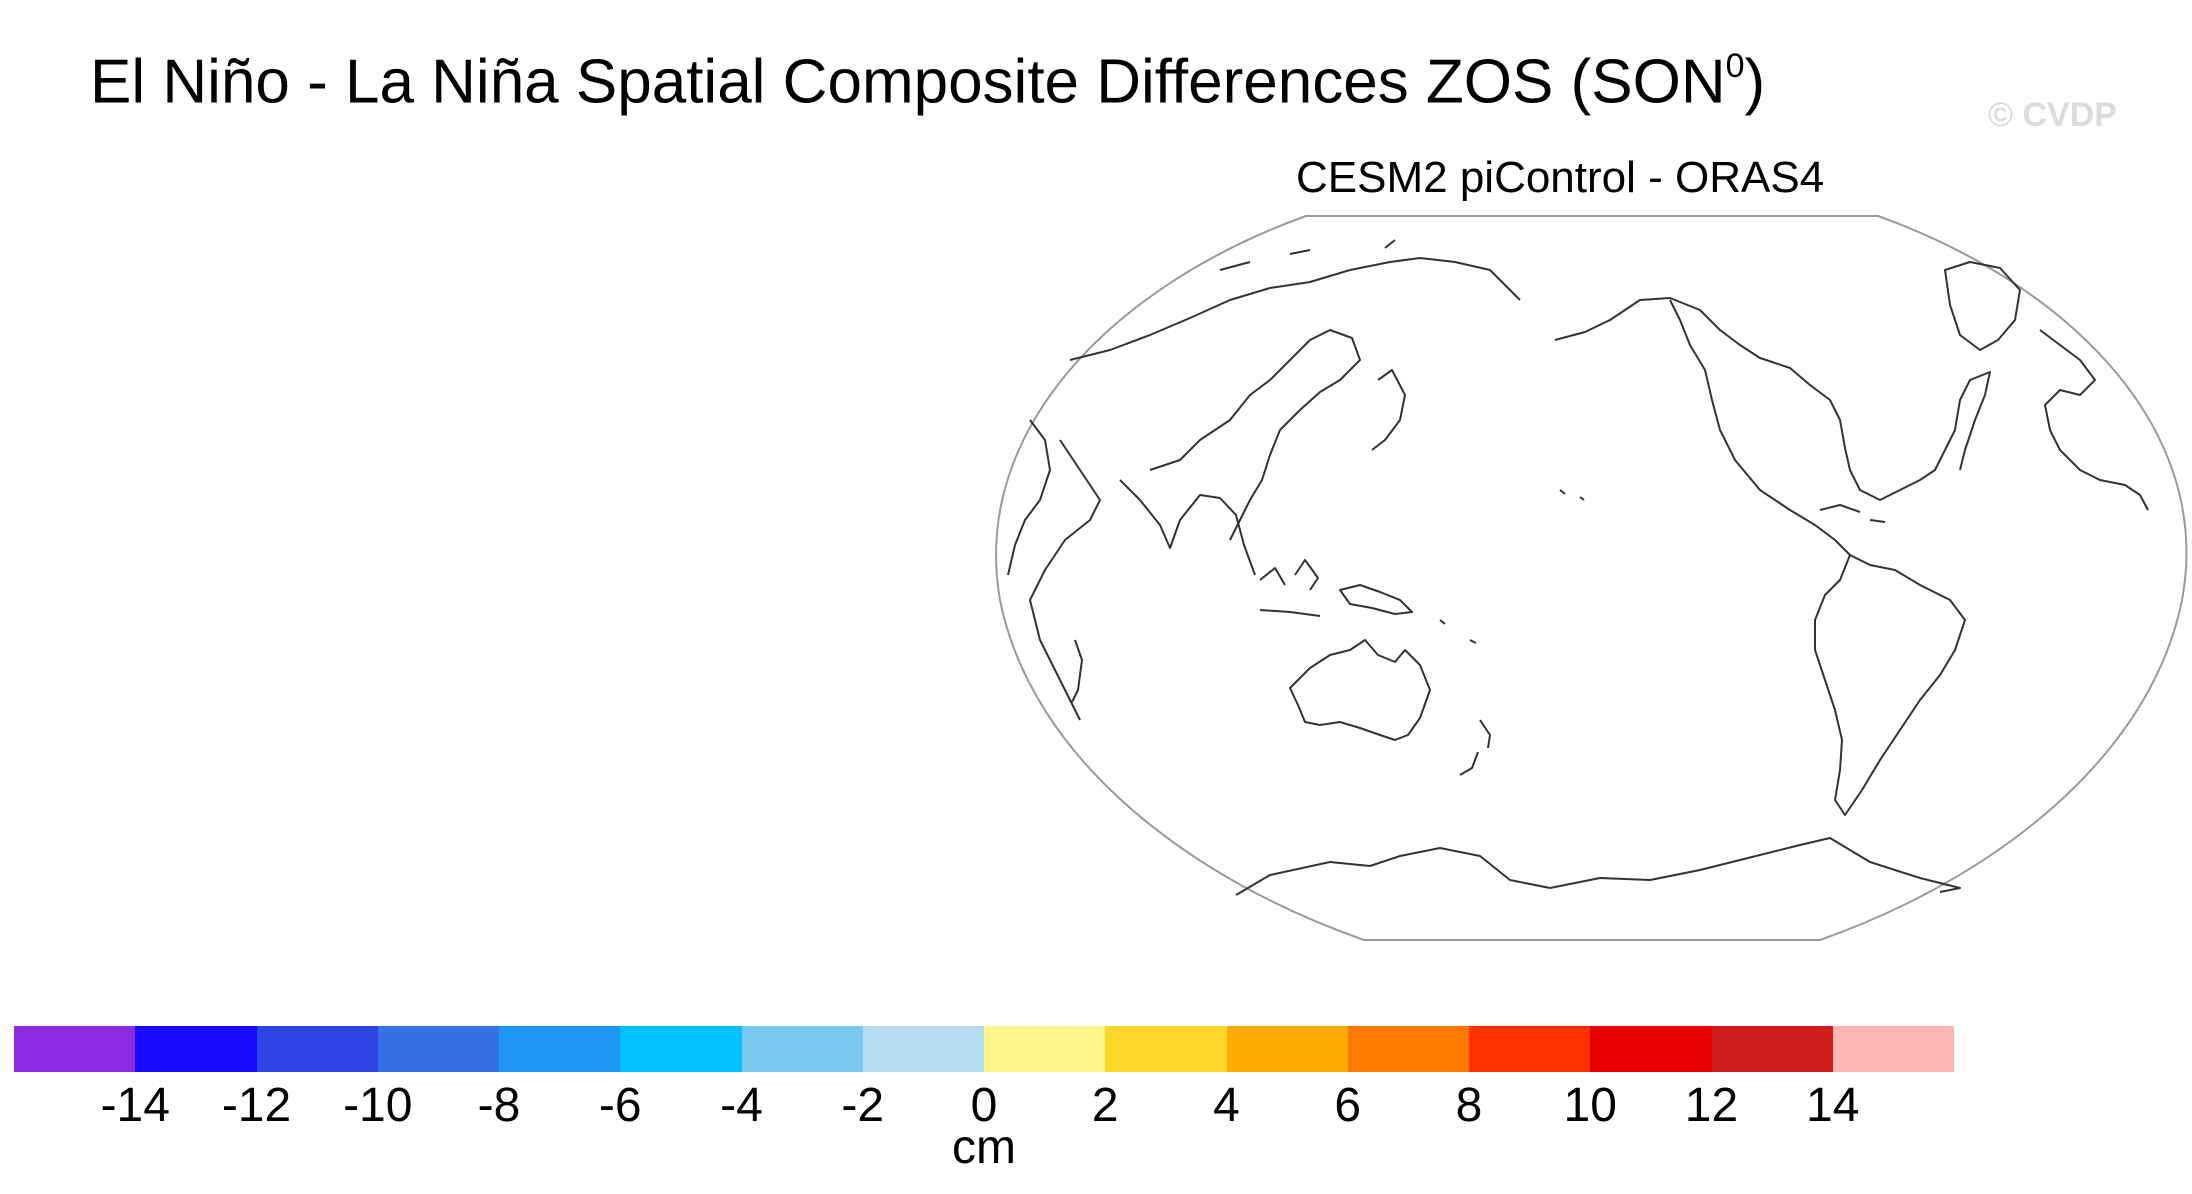 The width and height of the screenshot is (2192, 1194). What do you see at coordinates (1760, 427) in the screenshot?
I see `coastline-canada-west` at bounding box center [1760, 427].